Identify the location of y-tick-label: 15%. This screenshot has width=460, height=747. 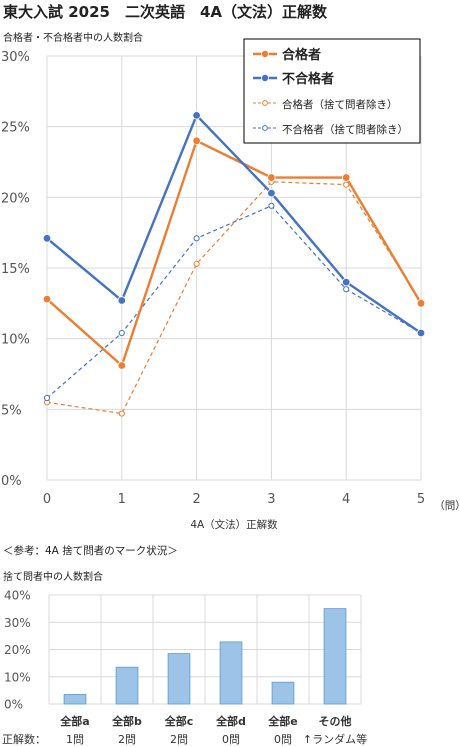
(15, 269).